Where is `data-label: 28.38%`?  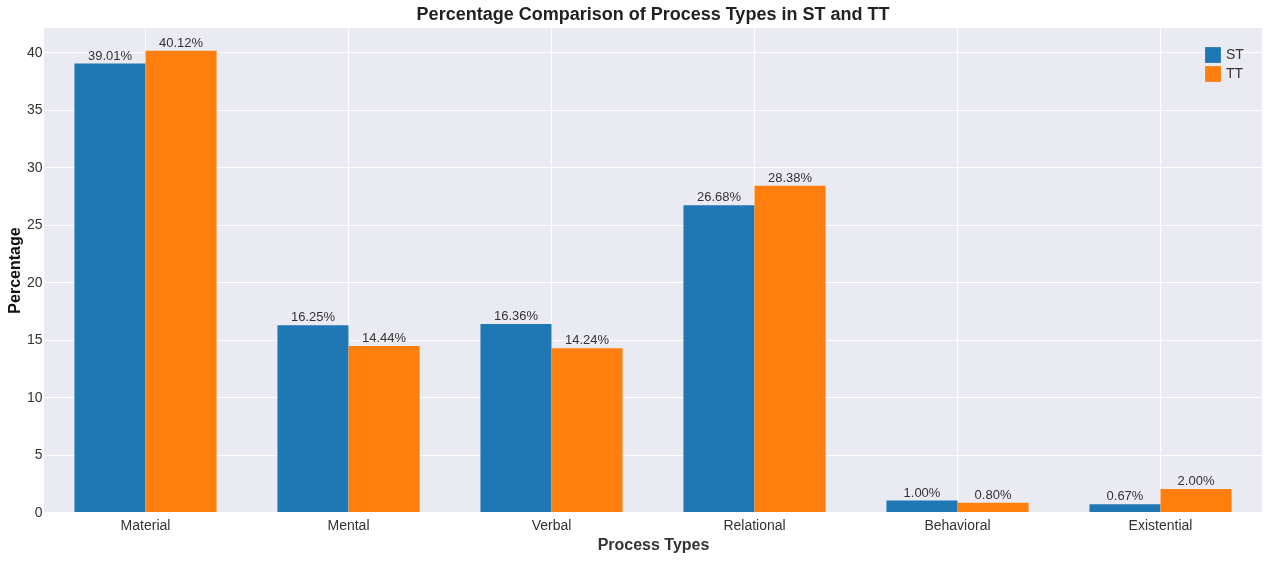
data-label: 28.38% is located at coordinates (790, 177).